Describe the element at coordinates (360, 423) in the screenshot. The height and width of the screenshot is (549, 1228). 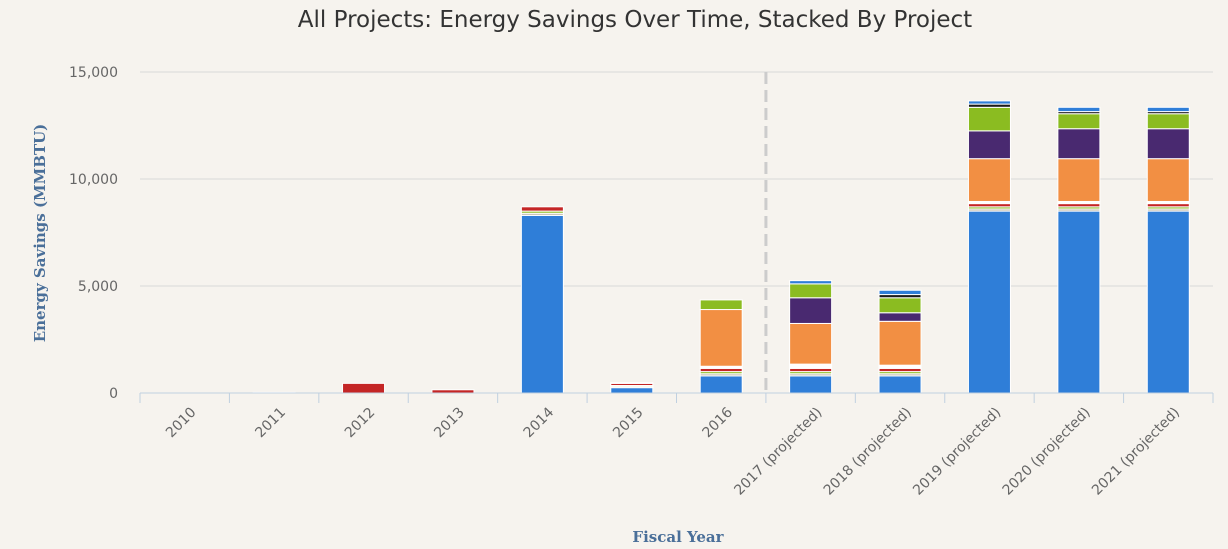
I see `x-tick-label: 2012` at that location.